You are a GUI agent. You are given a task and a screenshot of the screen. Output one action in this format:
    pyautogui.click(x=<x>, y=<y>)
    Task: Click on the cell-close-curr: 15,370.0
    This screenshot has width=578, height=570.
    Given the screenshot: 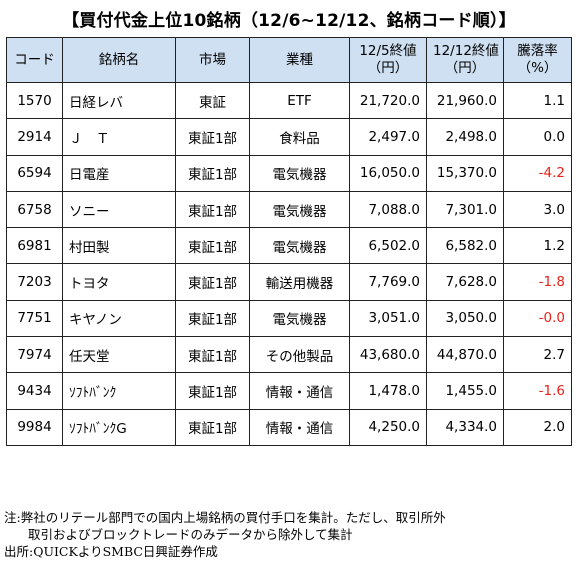 What is the action you would take?
    pyautogui.click(x=465, y=173)
    